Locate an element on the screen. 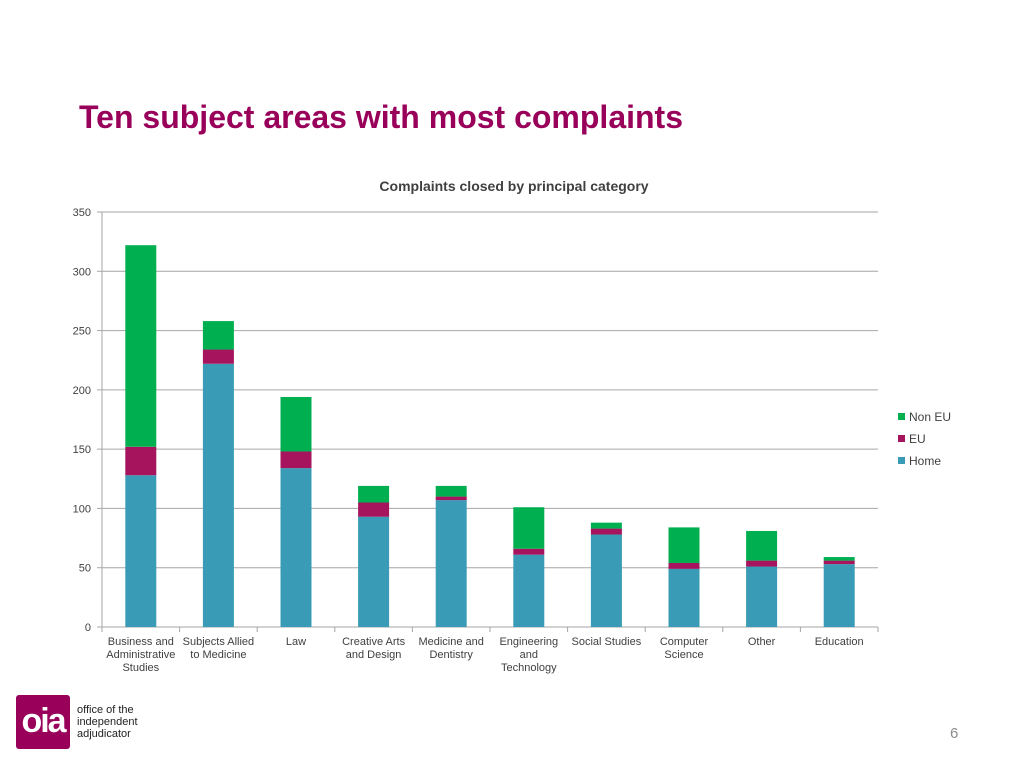 The height and width of the screenshot is (768, 1024). legend: Non EU EU Home is located at coordinates (924, 439).